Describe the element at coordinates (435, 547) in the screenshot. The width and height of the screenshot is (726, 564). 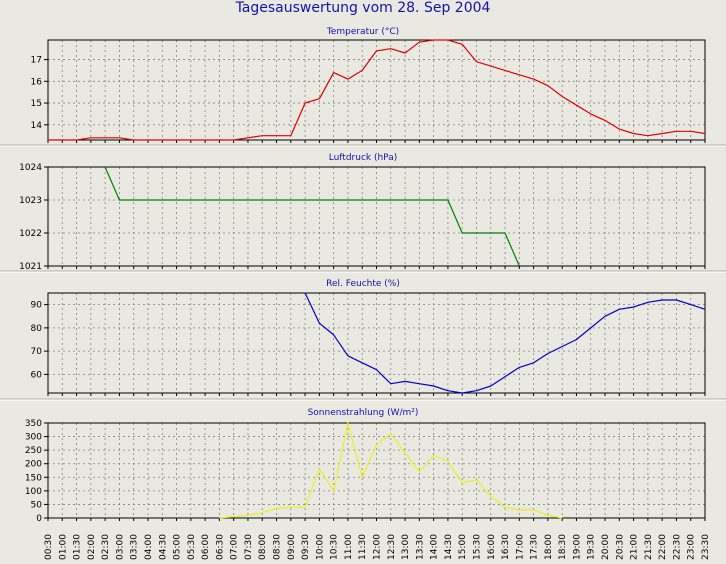
I see `x-tick-label: 14:00` at that location.